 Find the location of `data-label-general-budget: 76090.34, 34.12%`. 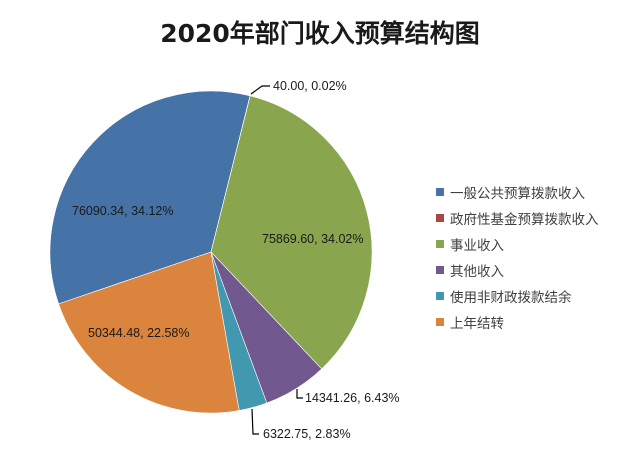

data-label-general-budget: 76090.34, 34.12% is located at coordinates (122, 211).